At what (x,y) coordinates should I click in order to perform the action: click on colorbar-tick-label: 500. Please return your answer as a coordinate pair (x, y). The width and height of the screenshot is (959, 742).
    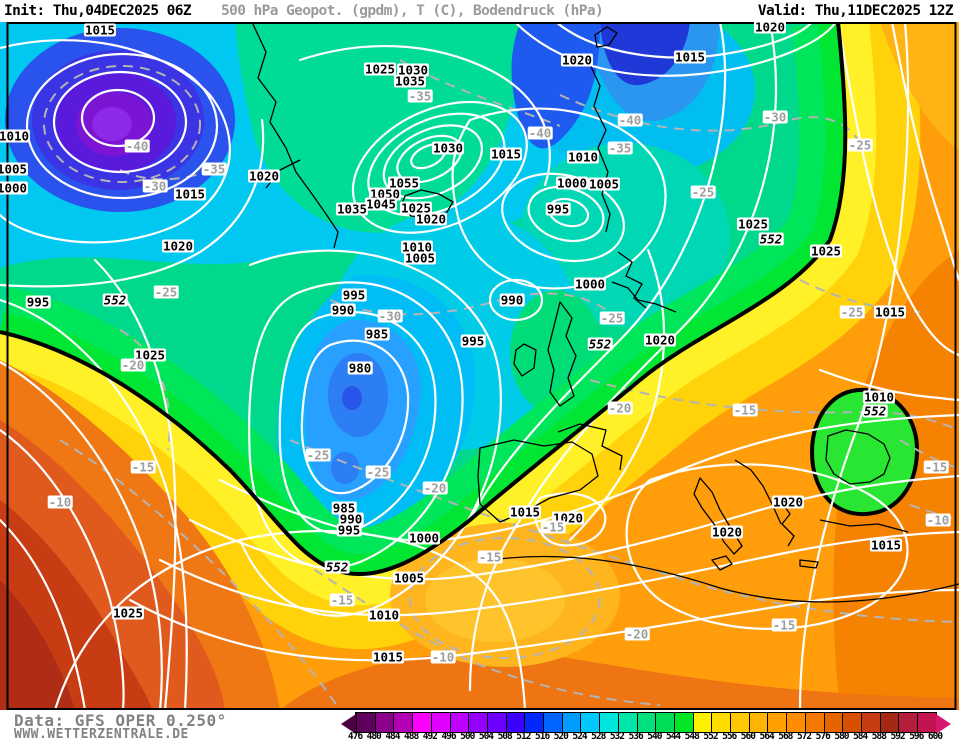
    Looking at the image, I should click on (467, 736).